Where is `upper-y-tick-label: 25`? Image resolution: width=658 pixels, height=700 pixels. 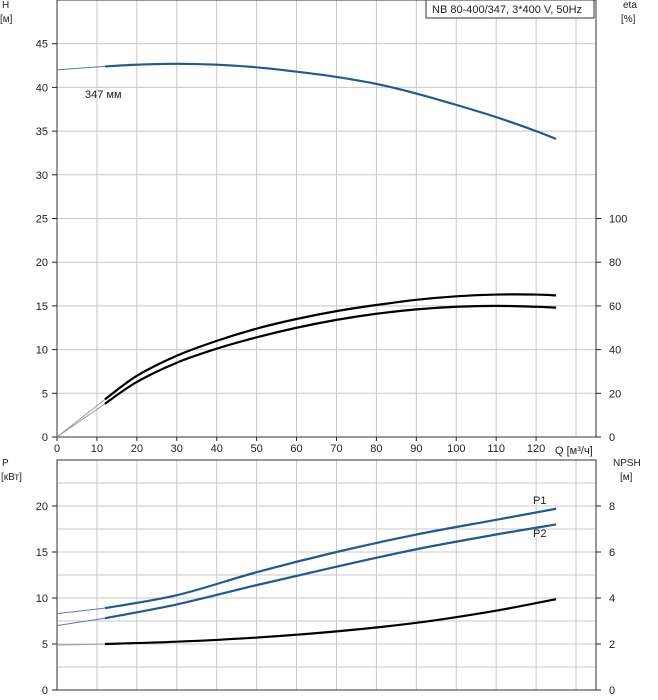
upper-y-tick-label: 25 is located at coordinates (42, 220).